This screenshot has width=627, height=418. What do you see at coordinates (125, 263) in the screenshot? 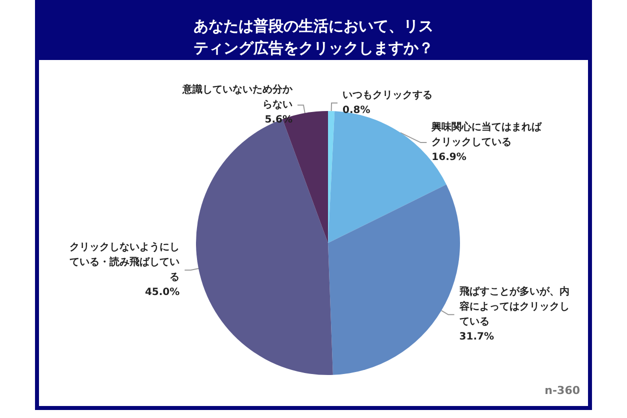
I see `slice-label: クリックしないようにしている・読み飛ばしている` at bounding box center [125, 263].